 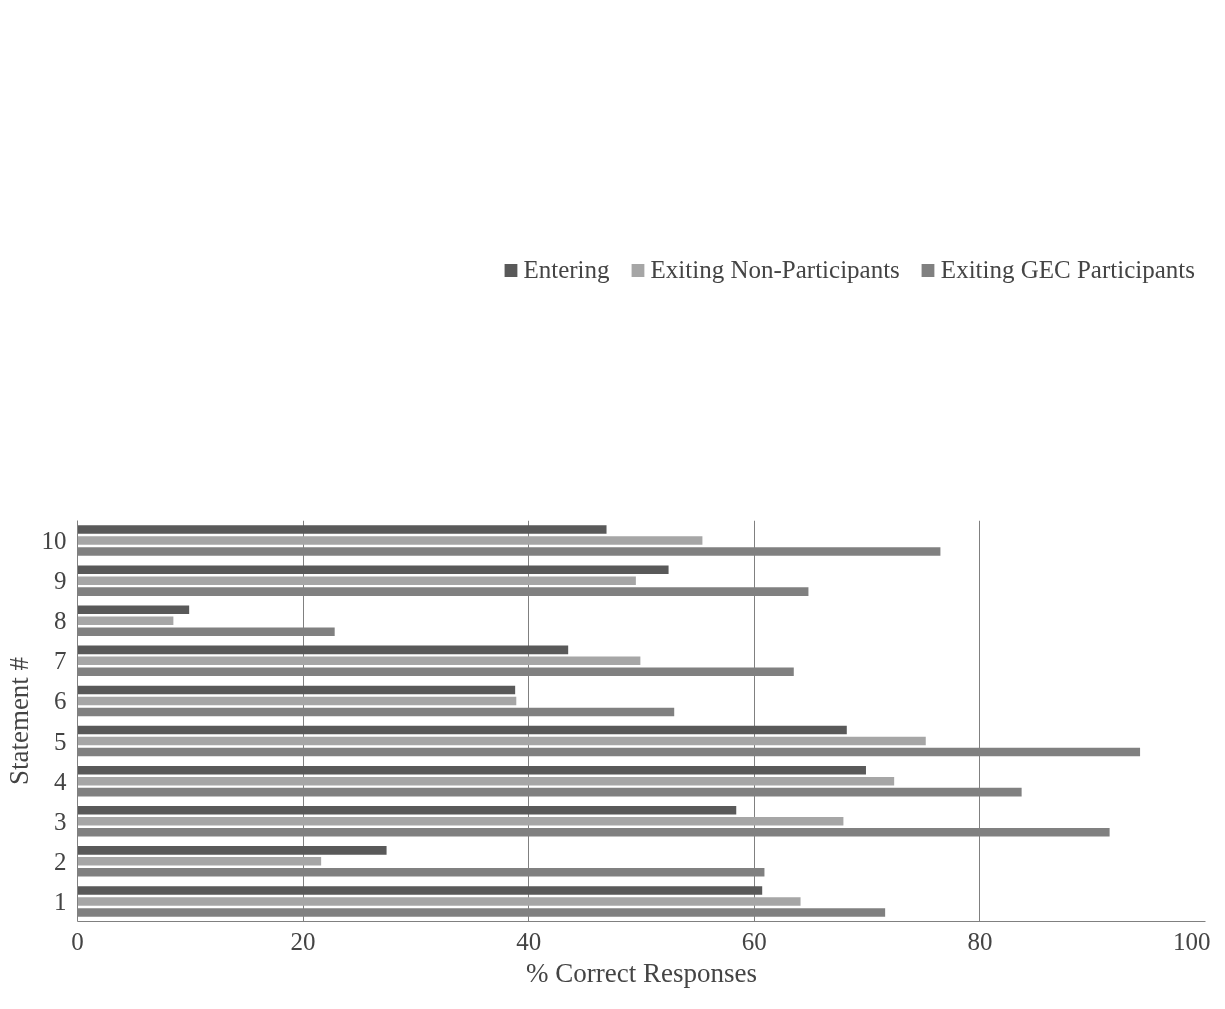 What do you see at coordinates (60, 741) in the screenshot?
I see `y-tick-label: 5` at bounding box center [60, 741].